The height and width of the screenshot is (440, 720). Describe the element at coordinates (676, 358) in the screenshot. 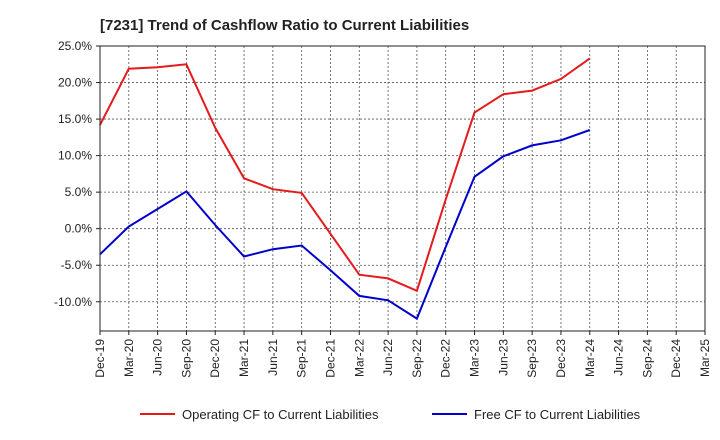

I see `x-tick-label: Dec-24` at that location.